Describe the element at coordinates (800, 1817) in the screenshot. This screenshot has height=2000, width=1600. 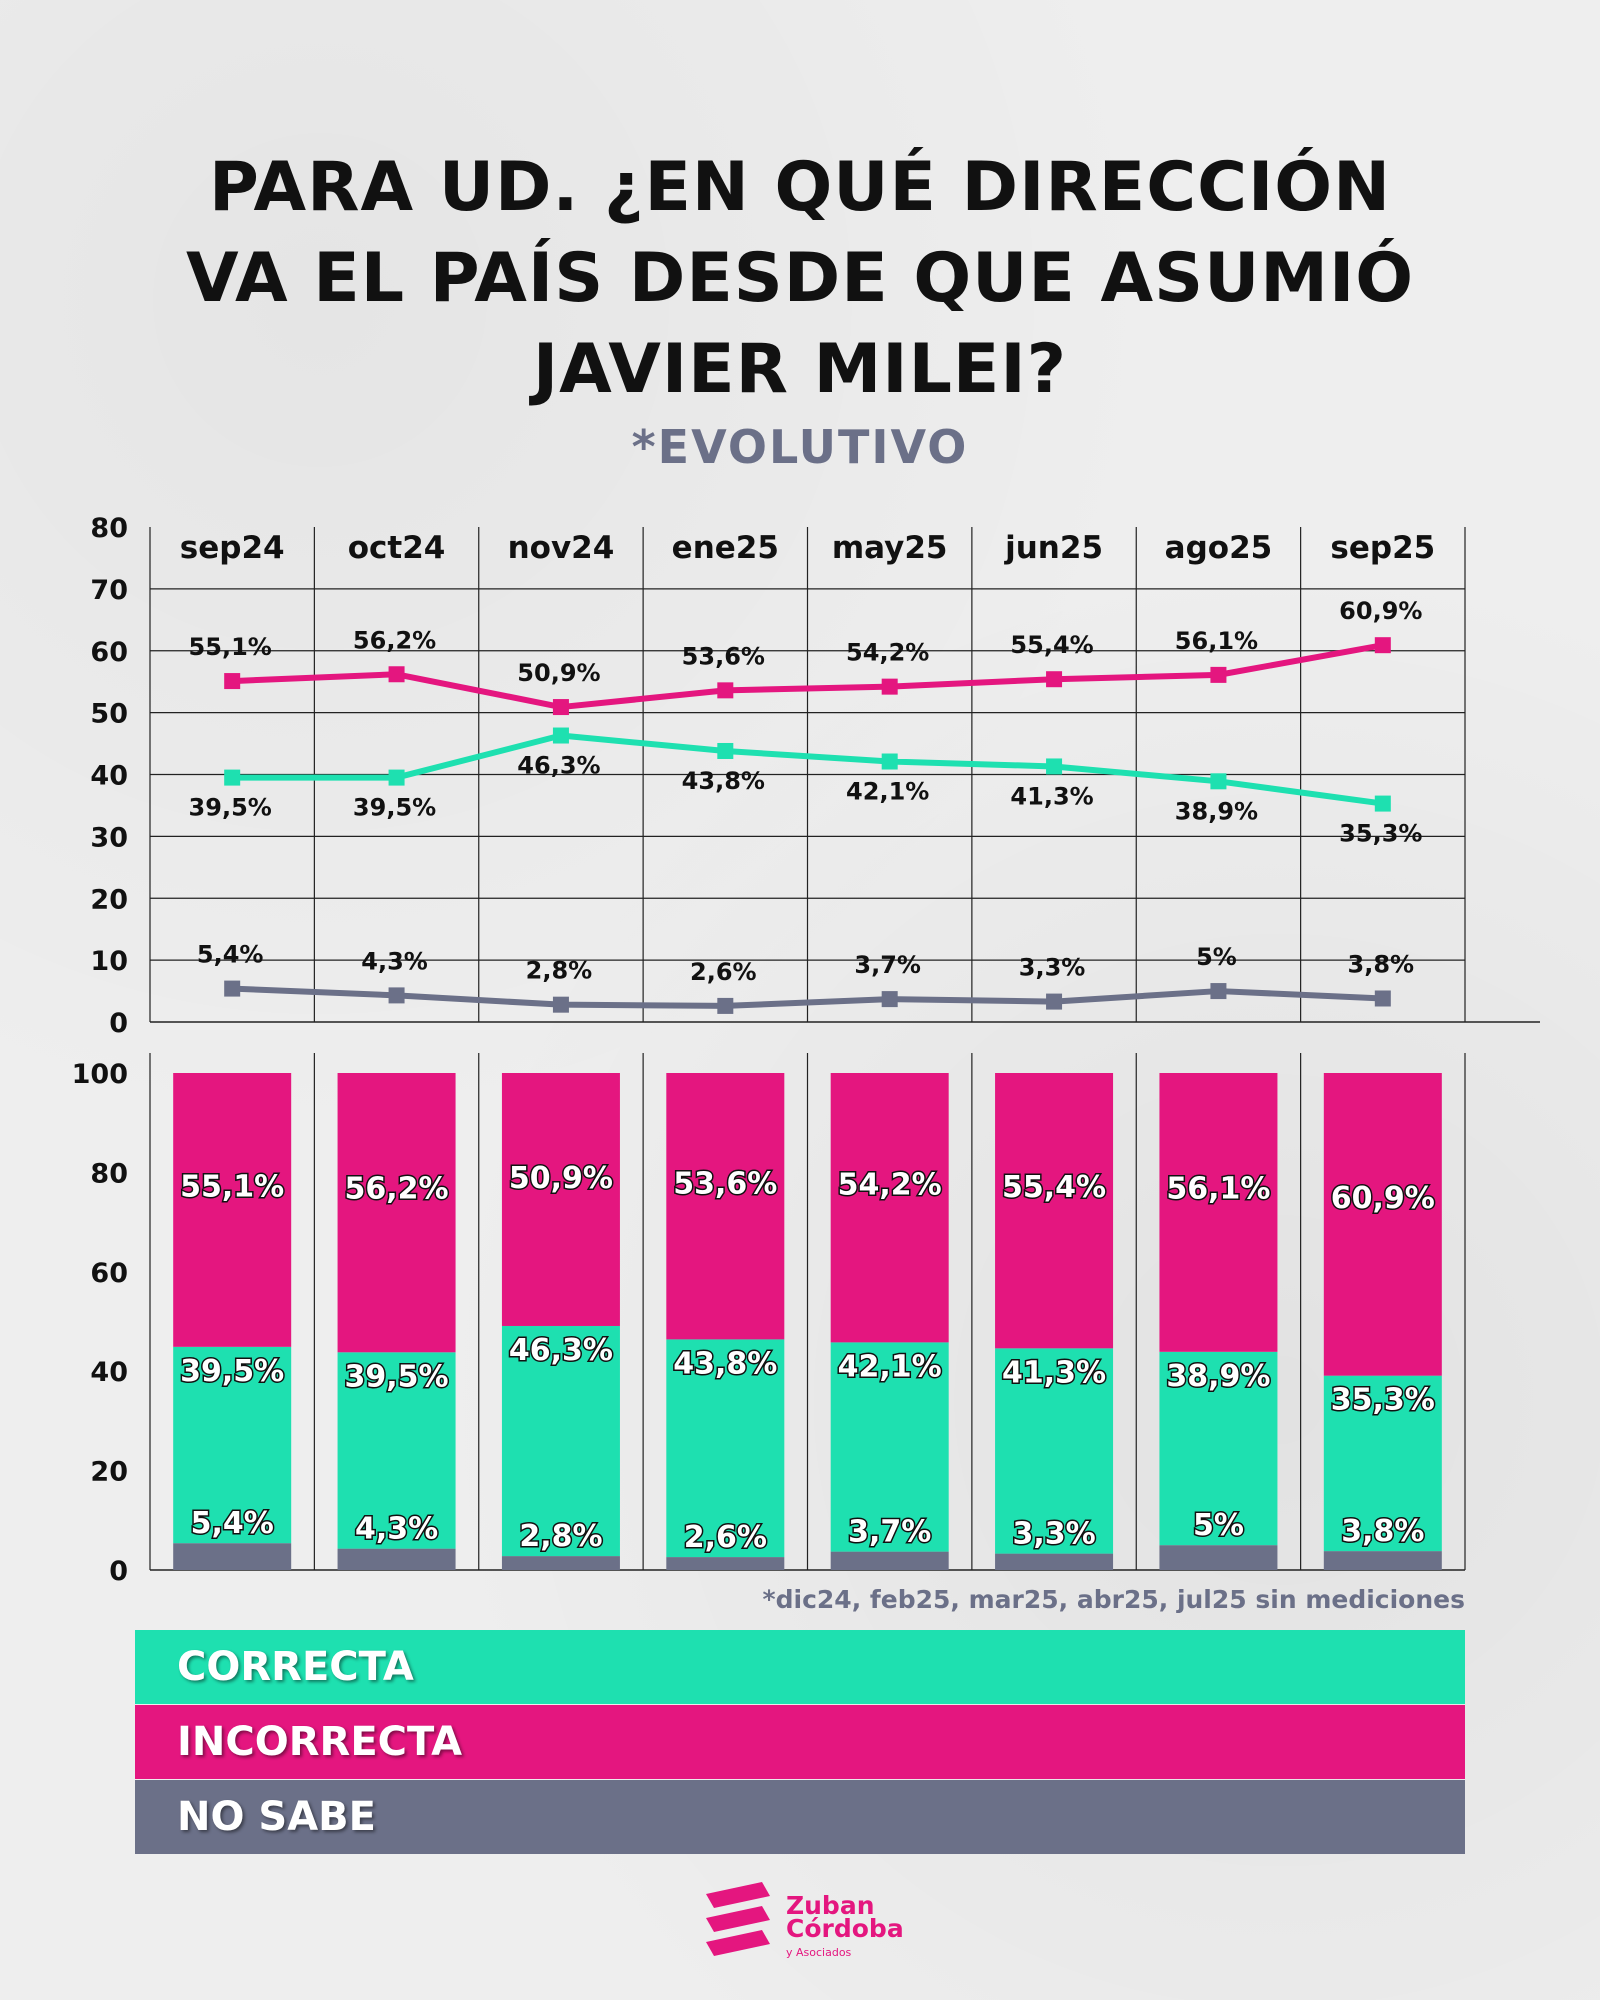
I see `legend-no-sabe: NO SABE` at that location.